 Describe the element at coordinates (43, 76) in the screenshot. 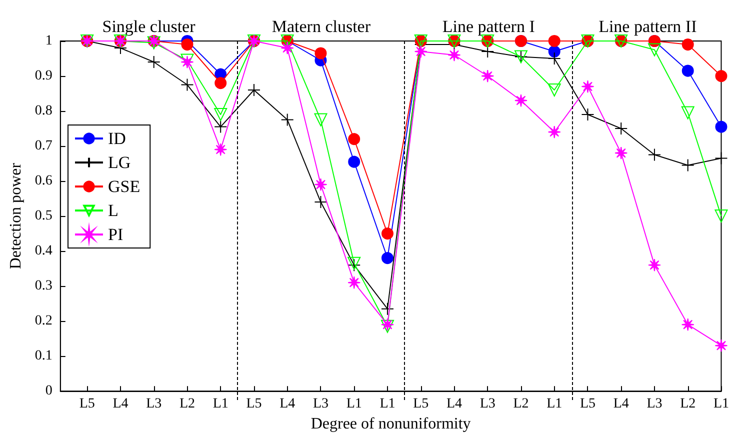

I see `y-tick-label: 0.9` at that location.